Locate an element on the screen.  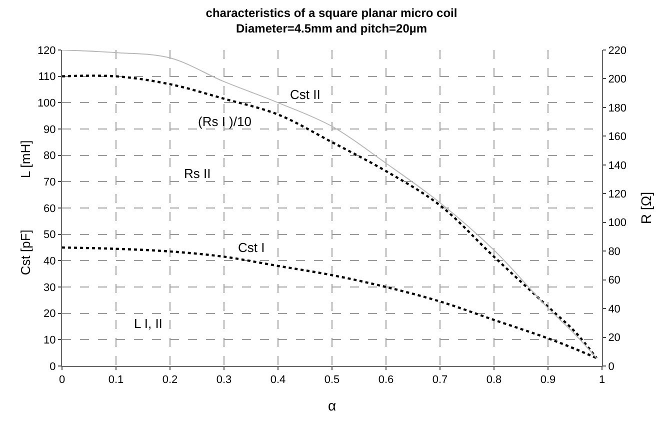
y-tick-label: 70 is located at coordinates (50, 182).